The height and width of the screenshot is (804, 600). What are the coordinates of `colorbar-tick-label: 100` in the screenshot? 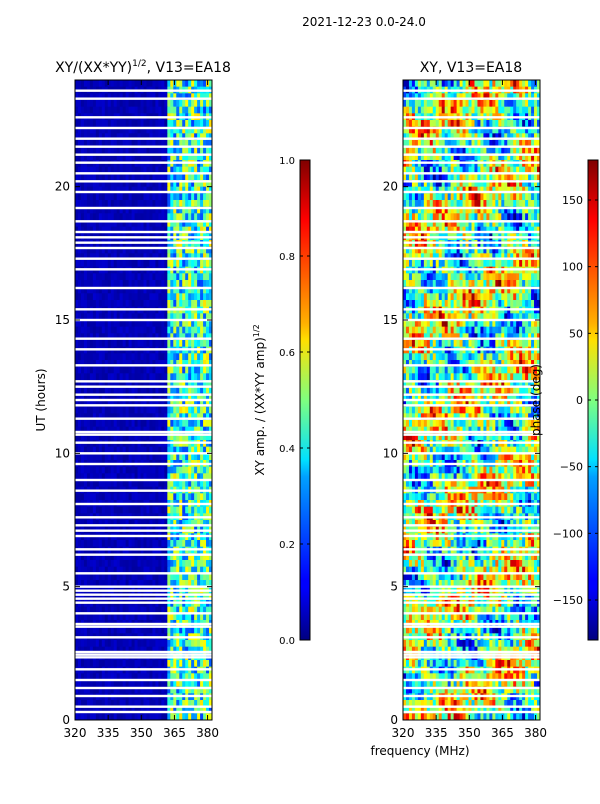 It's located at (572, 267).